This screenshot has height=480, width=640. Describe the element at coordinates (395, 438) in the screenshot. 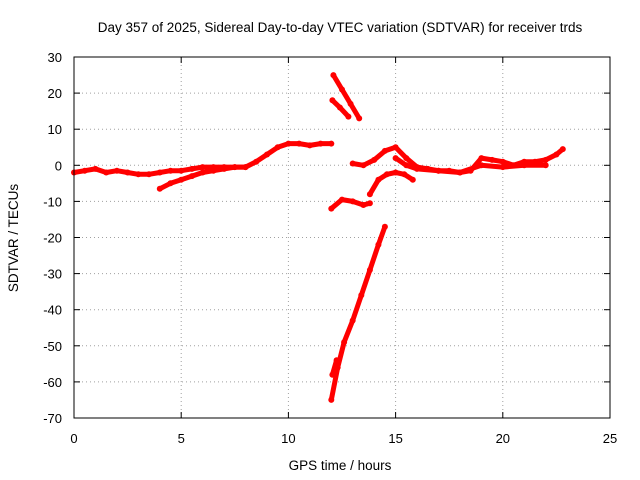

I see `x-tick-label: 15` at that location.